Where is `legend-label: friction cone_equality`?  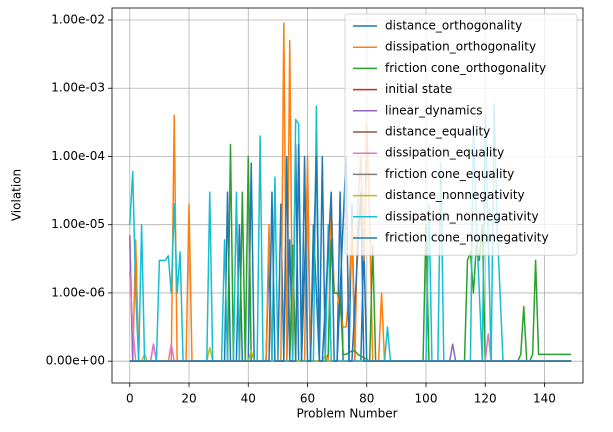
legend-label: friction cone_equality is located at coordinates (449, 174).